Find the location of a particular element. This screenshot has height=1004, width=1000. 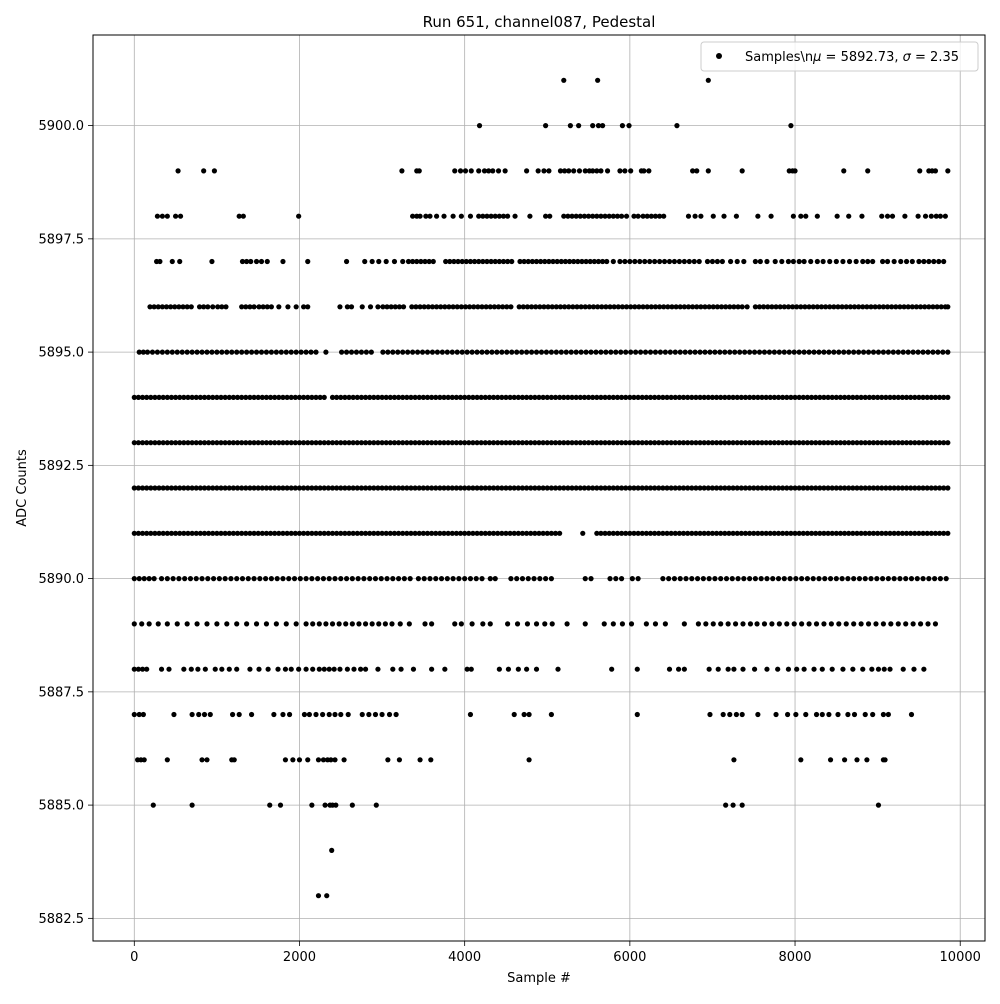

legend: Samples\nμ = 5892.73, σ = 2.35 is located at coordinates (839, 56).